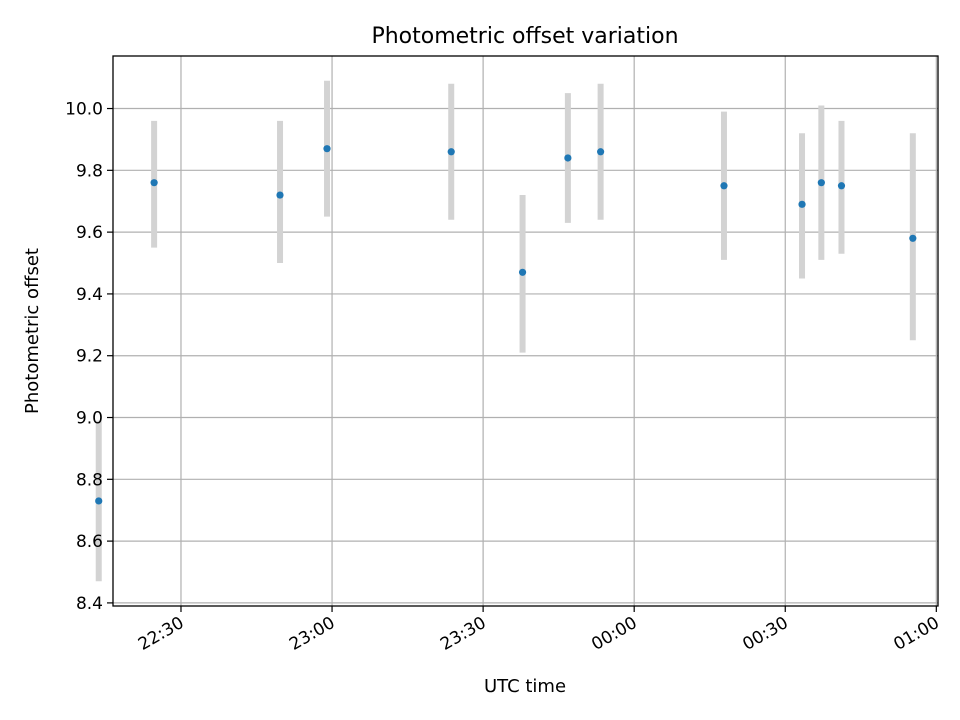 This screenshot has width=960, height=720. Describe the element at coordinates (89, 295) in the screenshot. I see `y-tick-label: 9.4` at that location.